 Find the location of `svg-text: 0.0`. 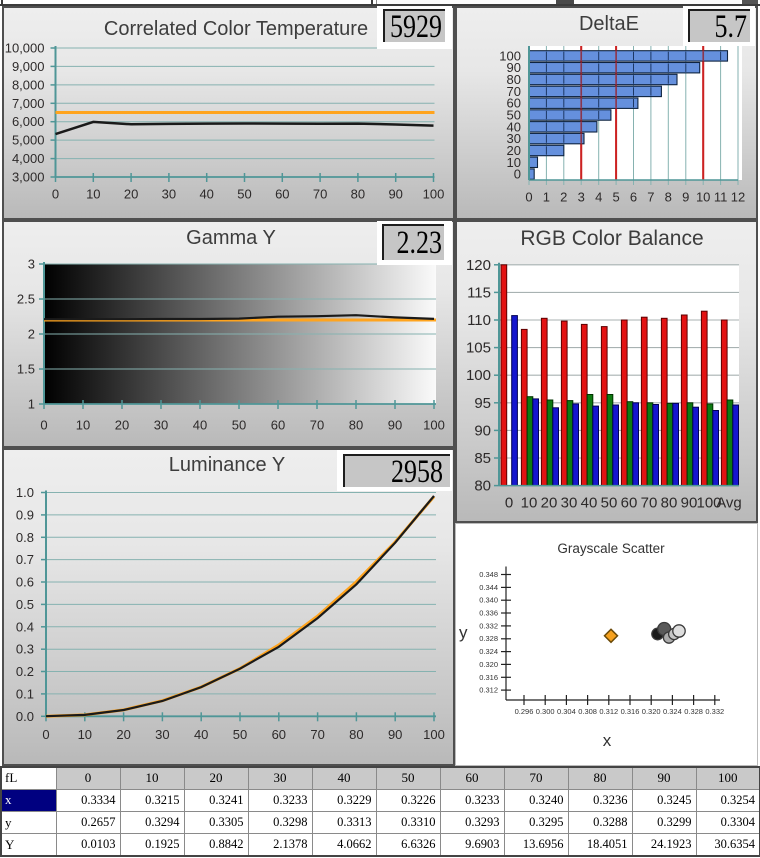

svg-text: 0.0 is located at coordinates (25, 716).